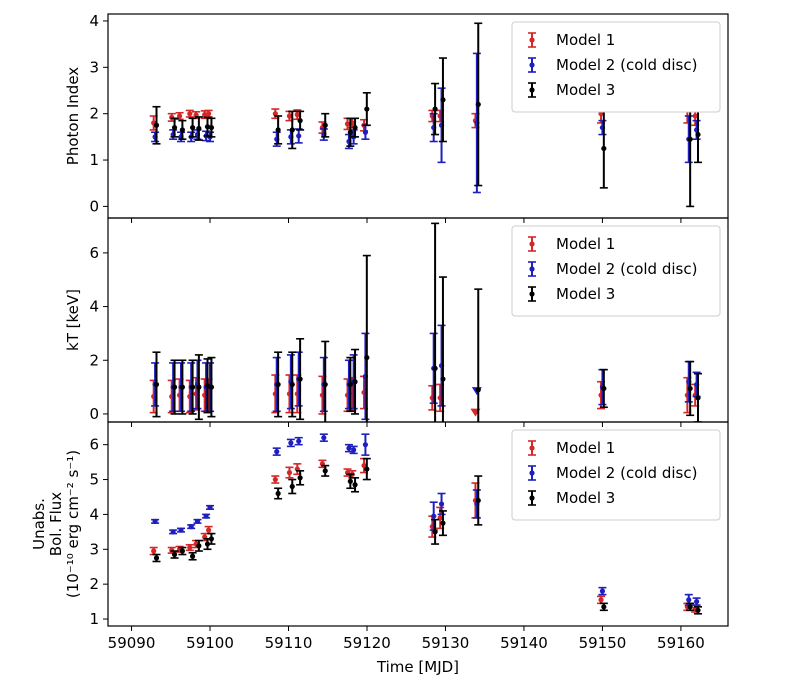 The height and width of the screenshot is (686, 800). I want to click on y-axis-label: Unabs., so click(39, 524).